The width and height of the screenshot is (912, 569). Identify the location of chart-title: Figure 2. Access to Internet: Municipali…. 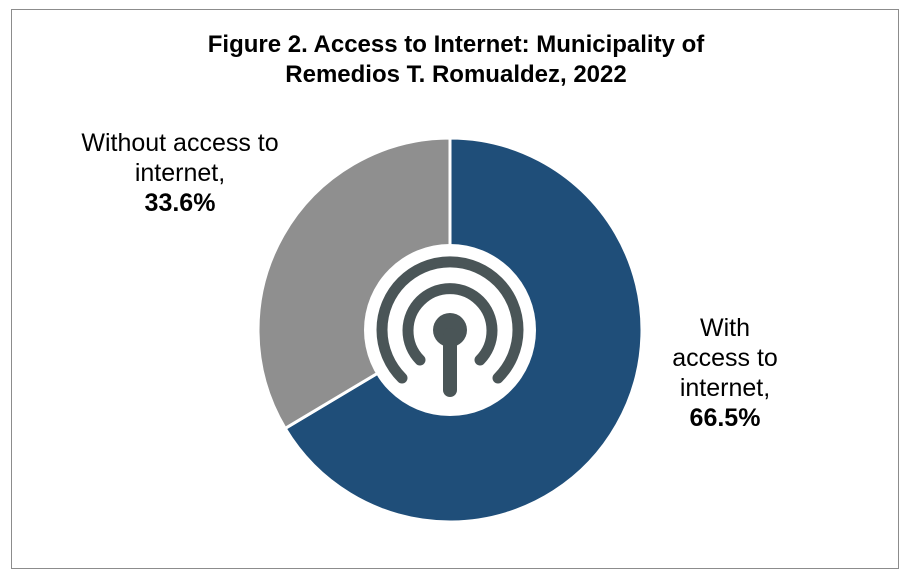
(456, 60).